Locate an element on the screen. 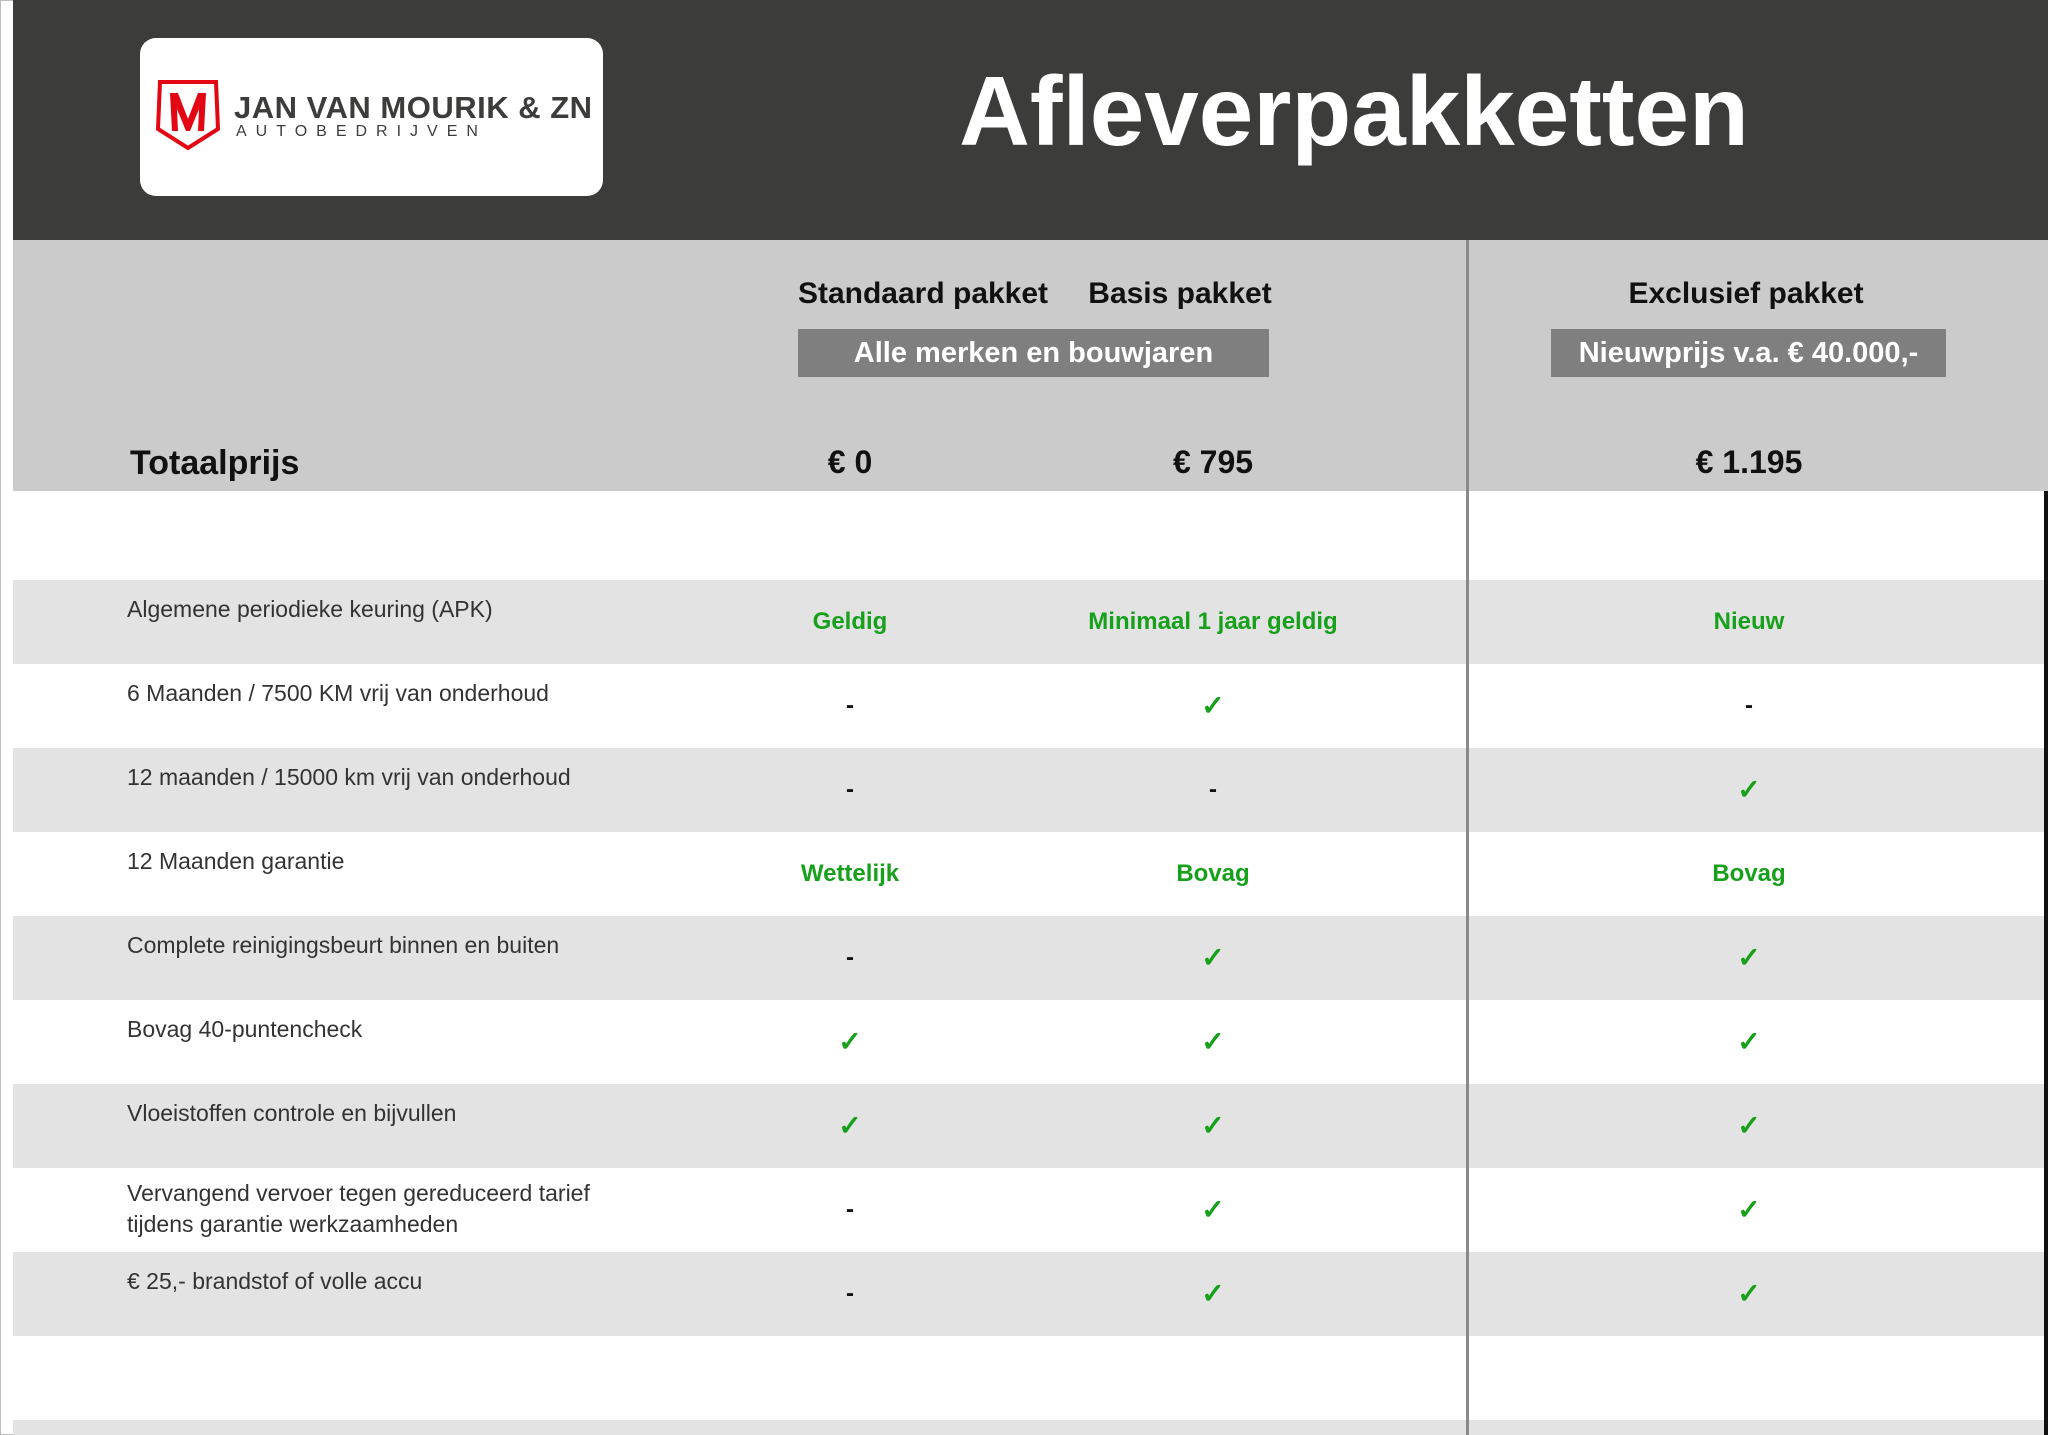  shield-logo-icon is located at coordinates (188, 115).